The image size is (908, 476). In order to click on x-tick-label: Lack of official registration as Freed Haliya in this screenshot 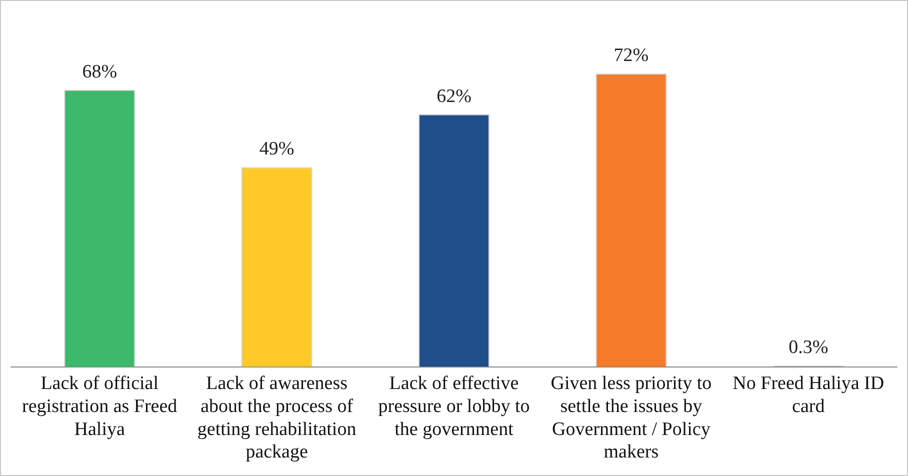, I will do `click(100, 406)`.